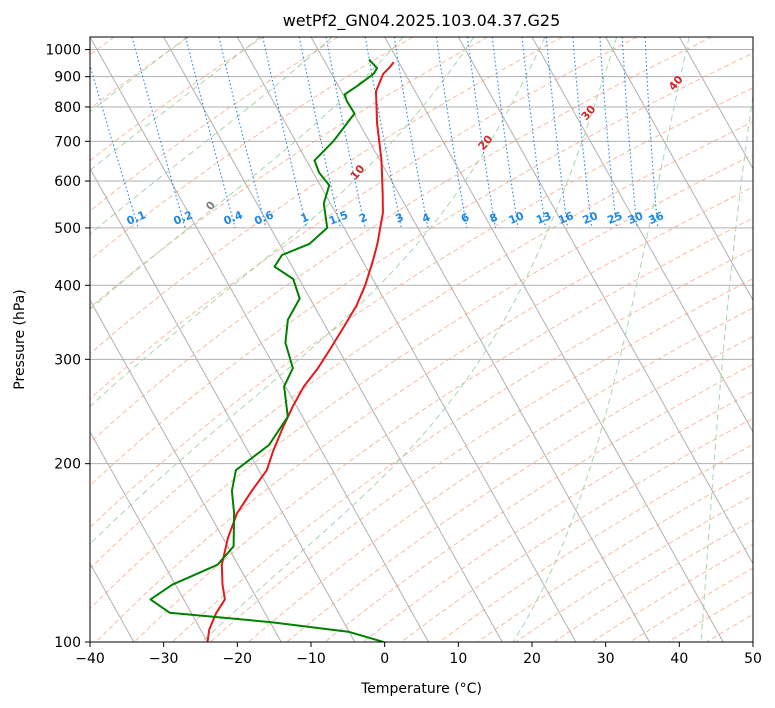  Describe the element at coordinates (656, 218) in the screenshot. I see `mixing-ratio-label: 36` at that location.